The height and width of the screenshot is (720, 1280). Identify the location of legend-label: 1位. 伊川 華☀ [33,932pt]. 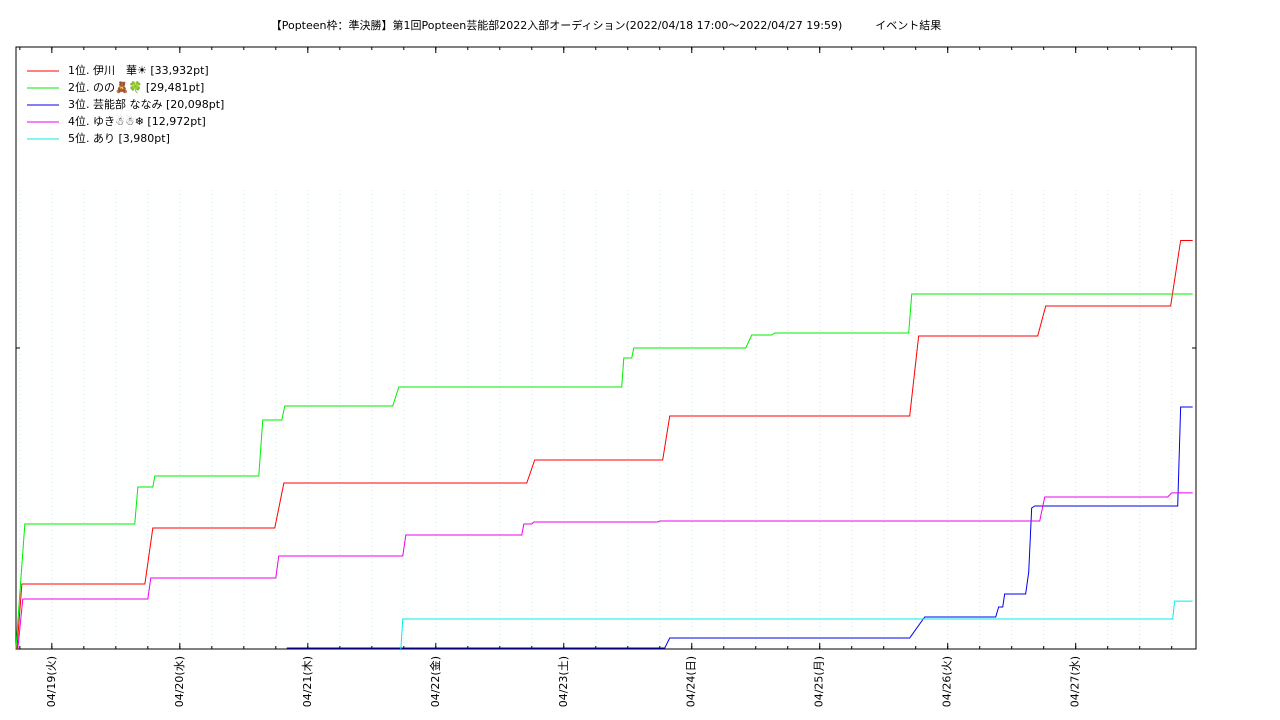
(138, 70).